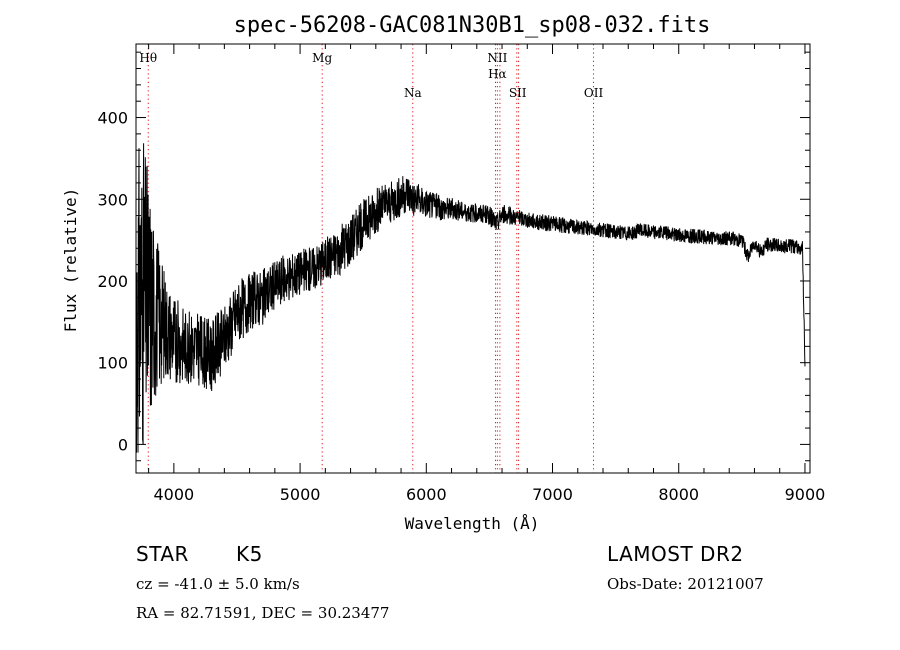  Describe the element at coordinates (805, 494) in the screenshot. I see `x-tick-label: 9000` at that location.